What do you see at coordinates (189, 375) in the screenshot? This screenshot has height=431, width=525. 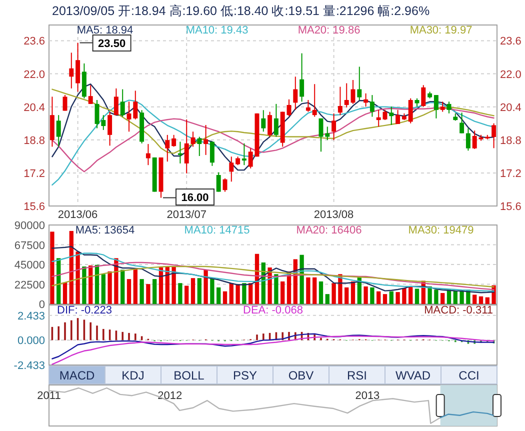 I see `text: BOLL` at bounding box center [189, 375].